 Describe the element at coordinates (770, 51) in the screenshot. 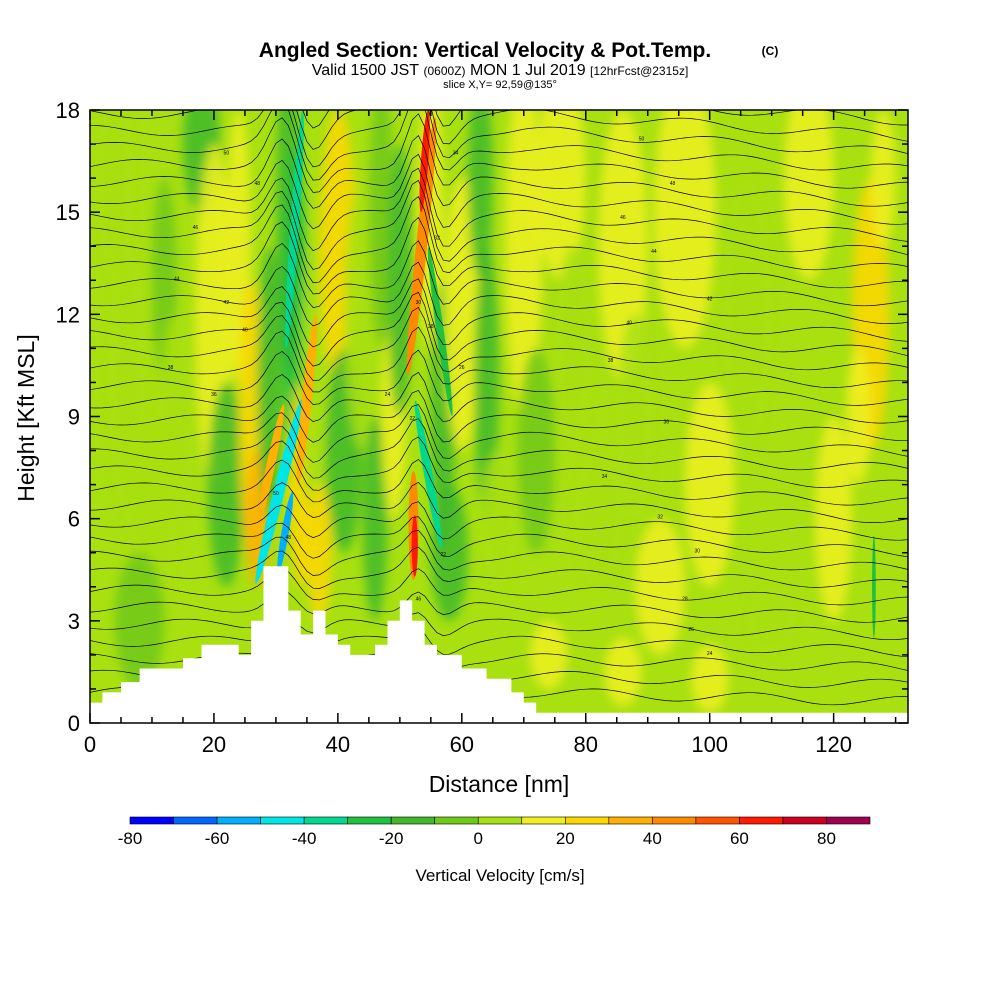

I see `title-c-tag: (C)` at that location.